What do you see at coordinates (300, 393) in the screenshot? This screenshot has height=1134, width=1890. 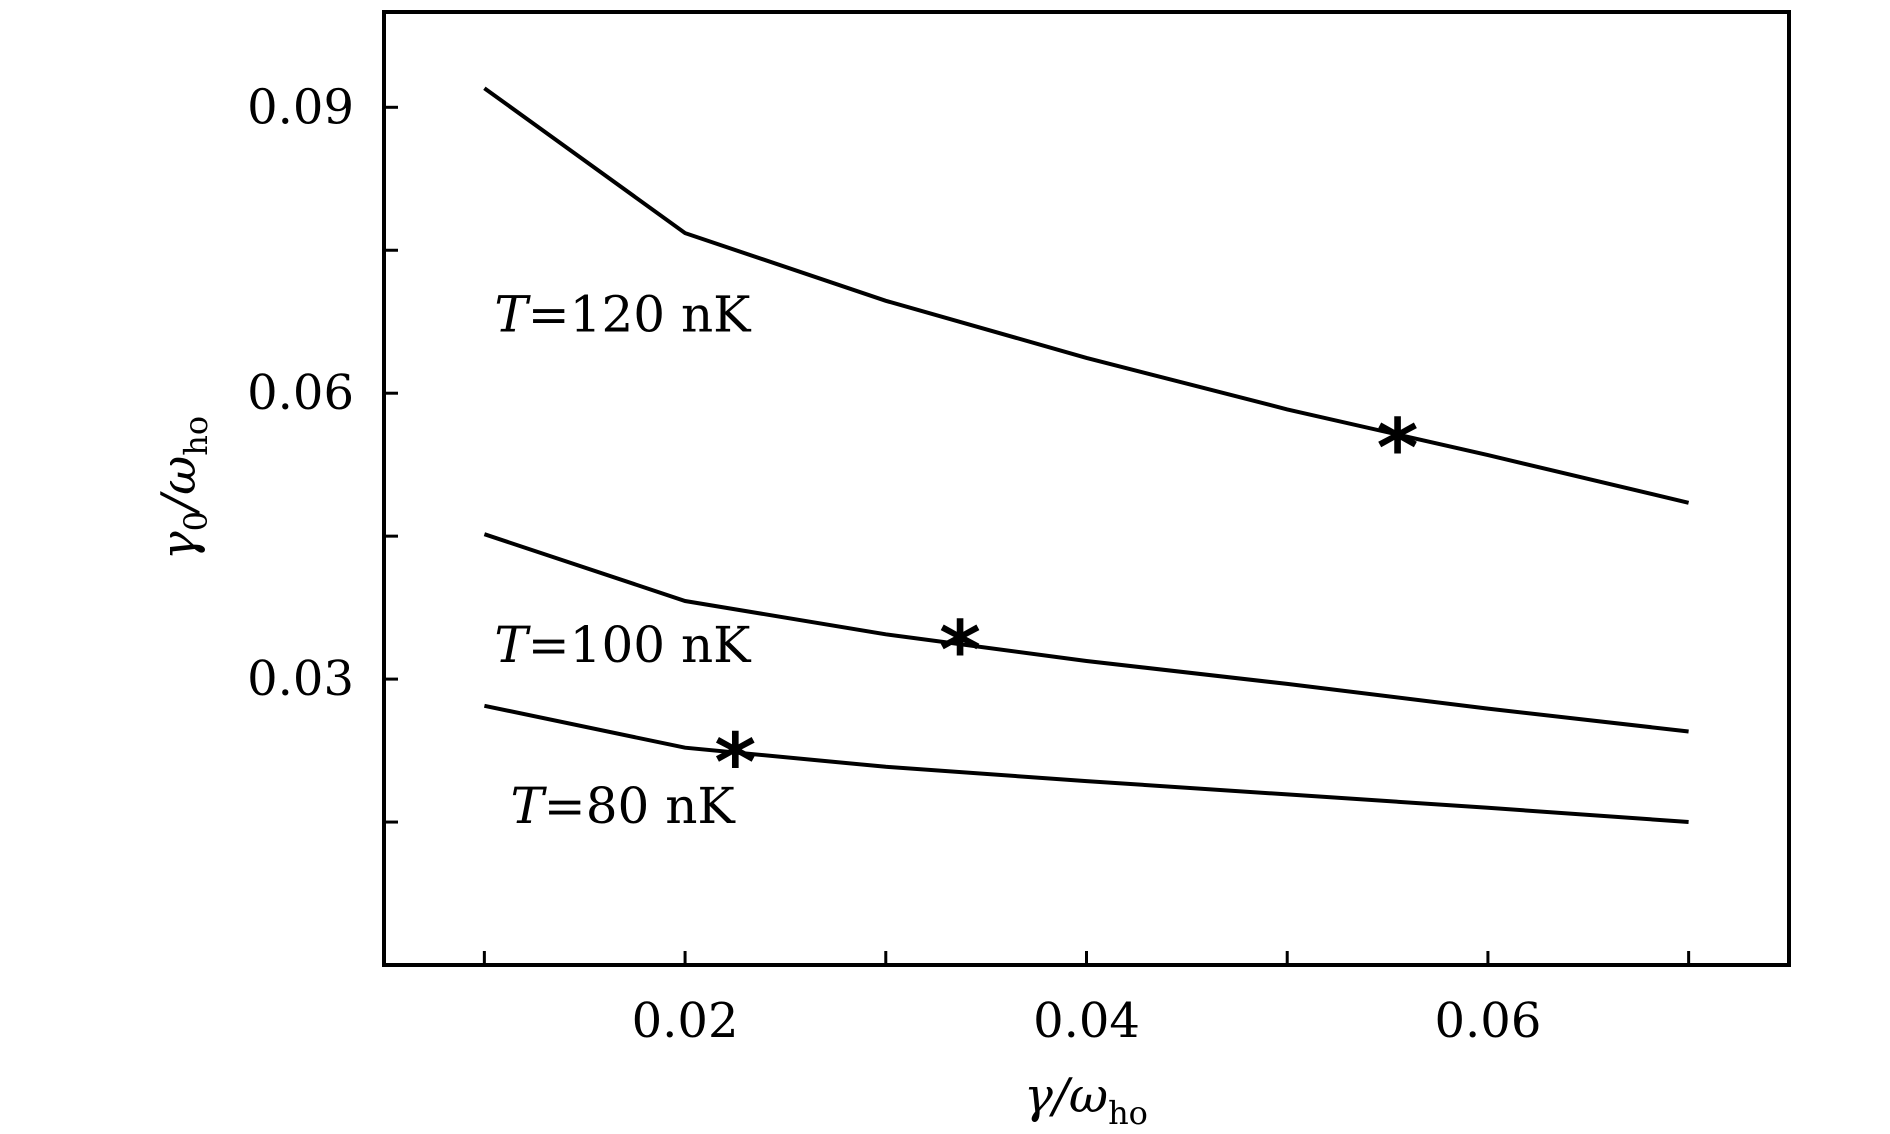 I see `y-tick-label-3: 0.06` at bounding box center [300, 393].